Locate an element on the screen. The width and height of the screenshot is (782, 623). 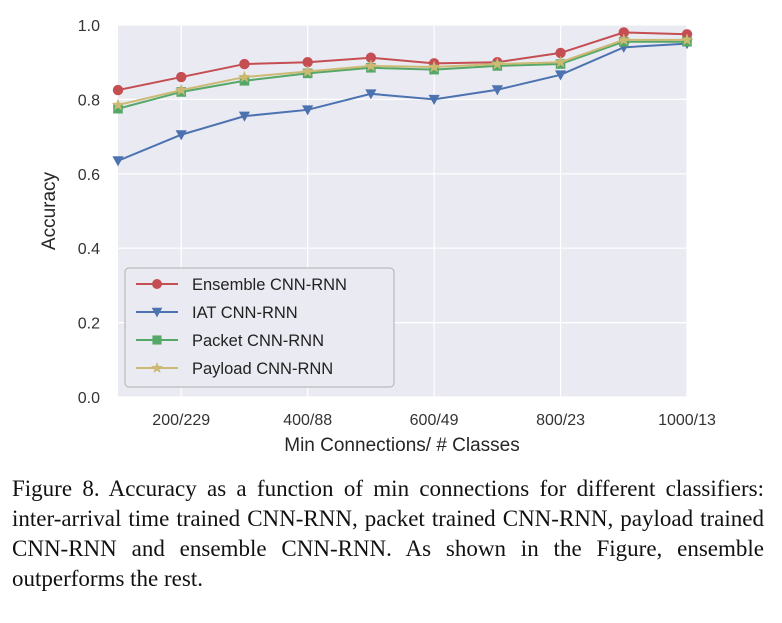
x-tick-label: 200/229 is located at coordinates (181, 420).